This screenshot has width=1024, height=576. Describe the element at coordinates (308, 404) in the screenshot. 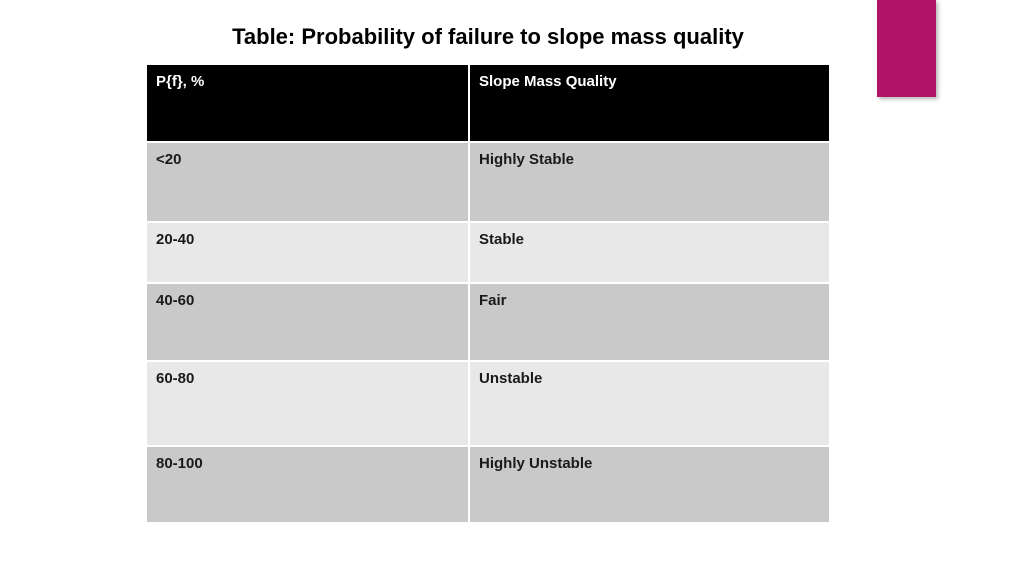

I see `cell-pf: 60-80` at that location.